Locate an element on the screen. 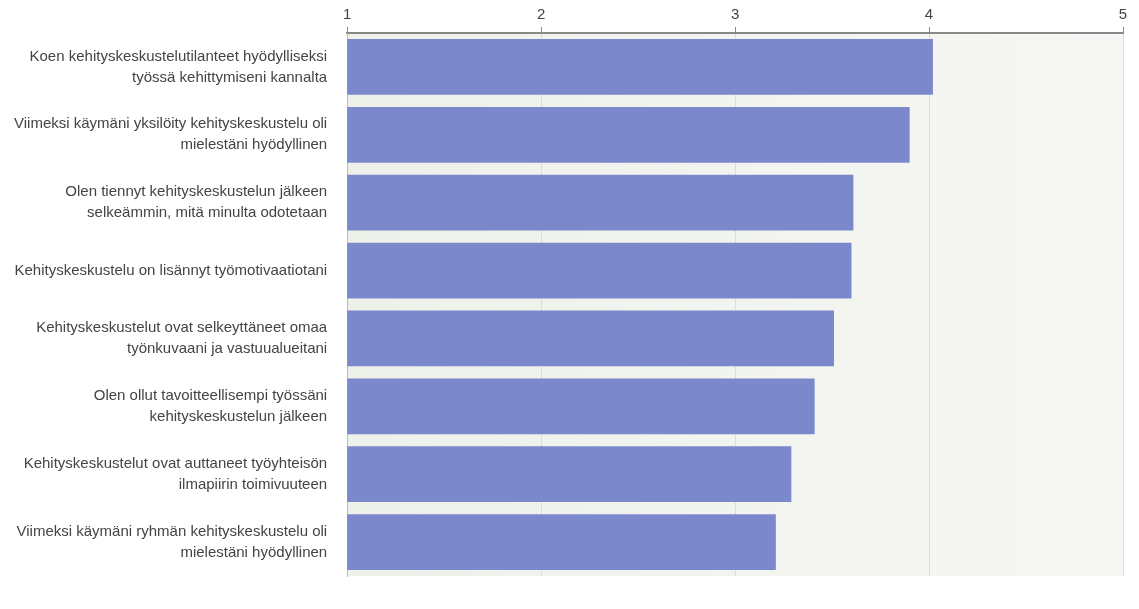 This screenshot has height=609, width=1139. x-tick-label: 1 is located at coordinates (347, 14).